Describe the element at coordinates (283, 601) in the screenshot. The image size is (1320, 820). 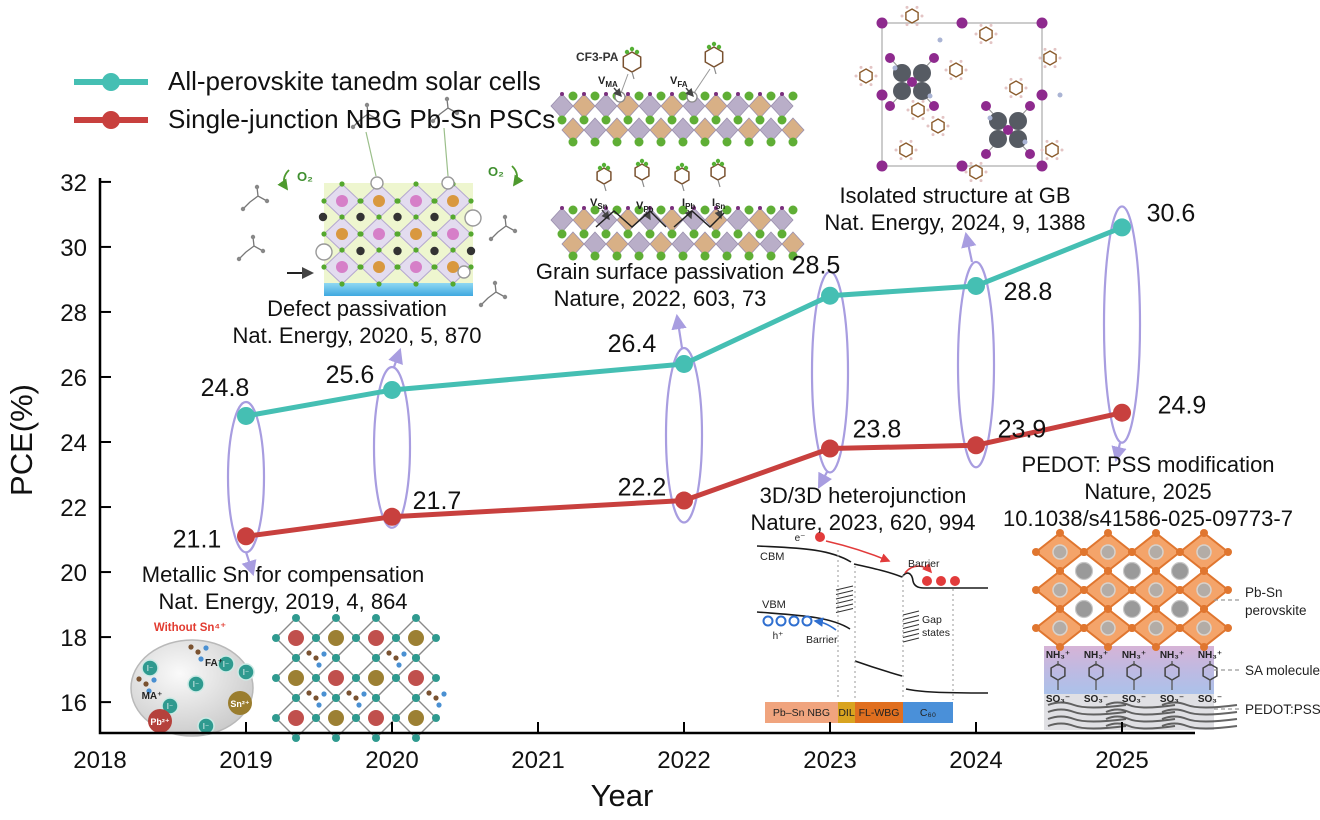
I see `annotation-line: Nat. Energy, 2019, 4, 864` at that location.